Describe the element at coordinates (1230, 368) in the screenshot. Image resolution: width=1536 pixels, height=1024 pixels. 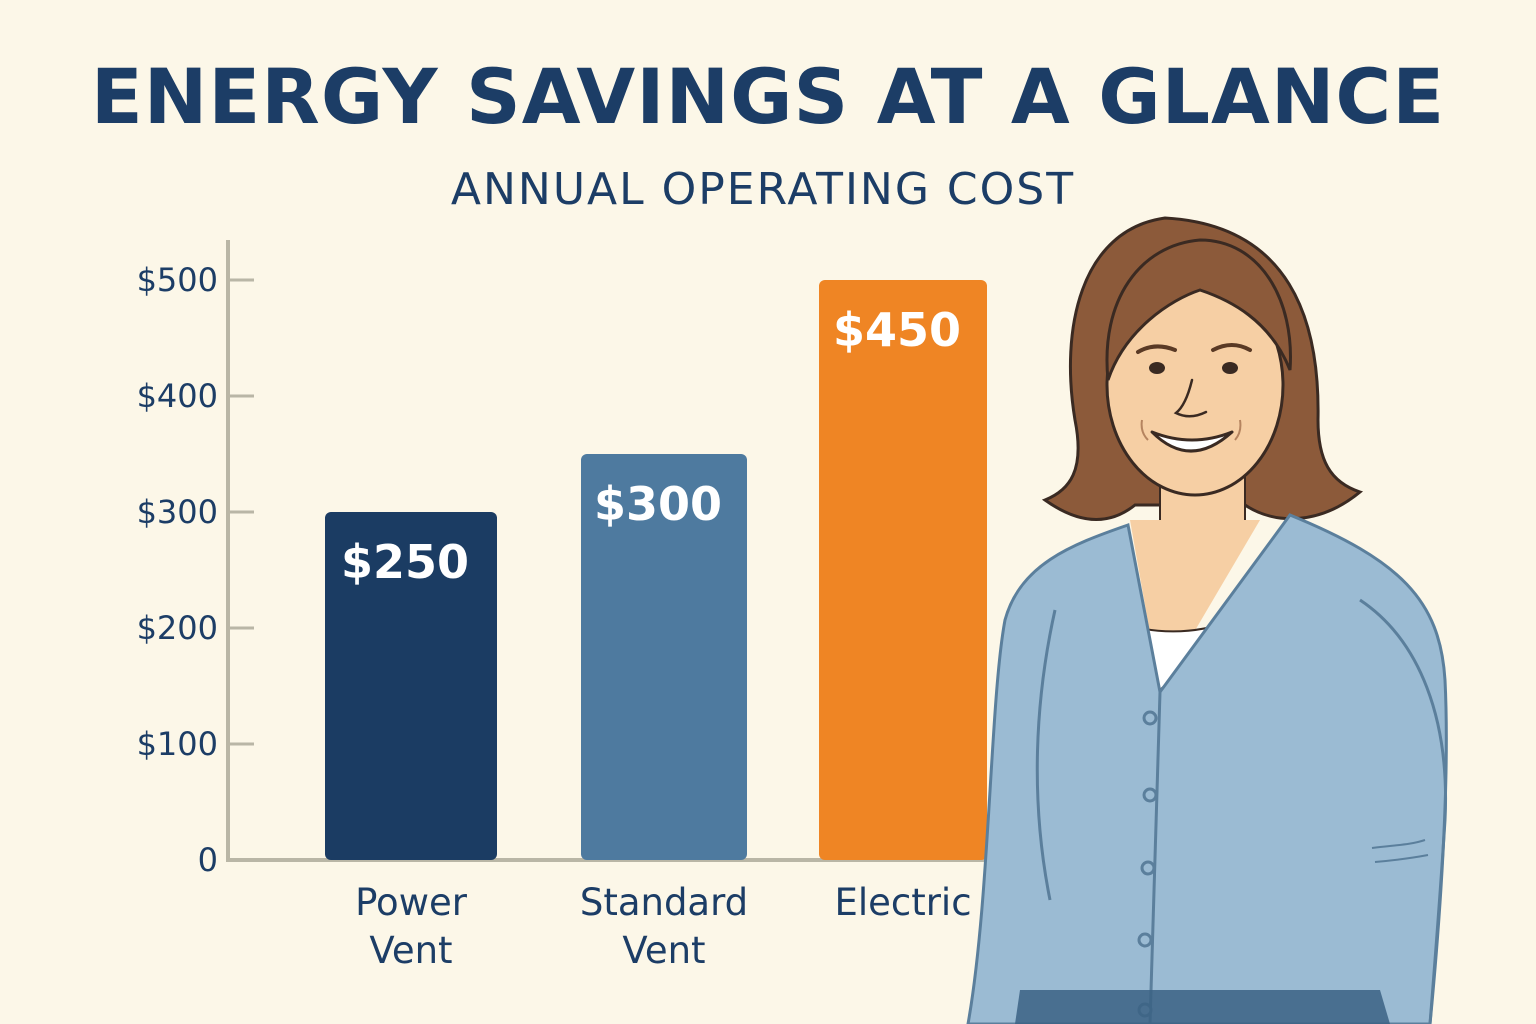
I see `right-eye` at that location.